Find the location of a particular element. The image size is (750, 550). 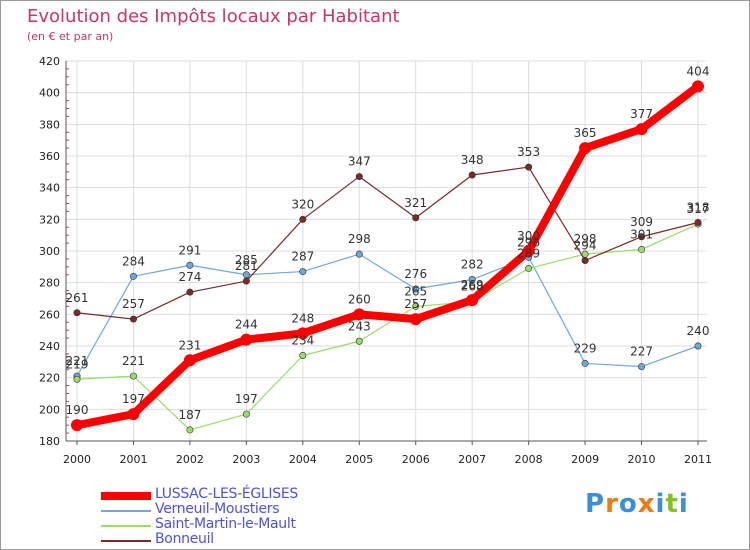

y-tick-label: 400 is located at coordinates (49, 93).